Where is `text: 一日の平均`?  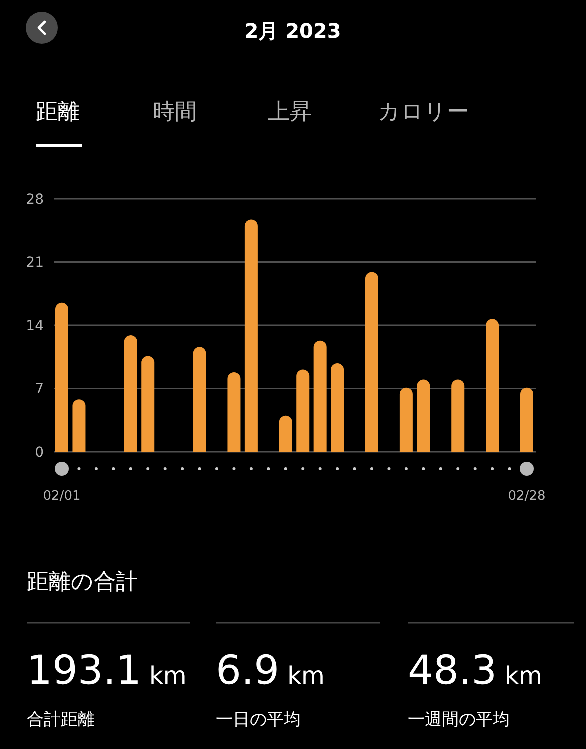 text: 一日の平均 is located at coordinates (258, 720).